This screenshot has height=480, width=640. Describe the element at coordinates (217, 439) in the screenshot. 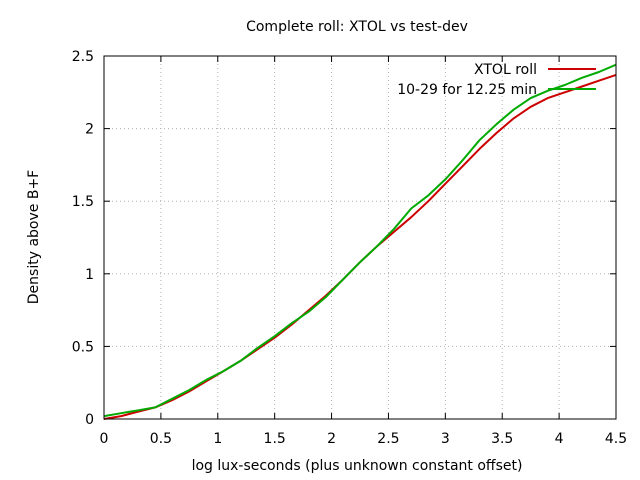

I see `x-tick-label: 1` at that location.